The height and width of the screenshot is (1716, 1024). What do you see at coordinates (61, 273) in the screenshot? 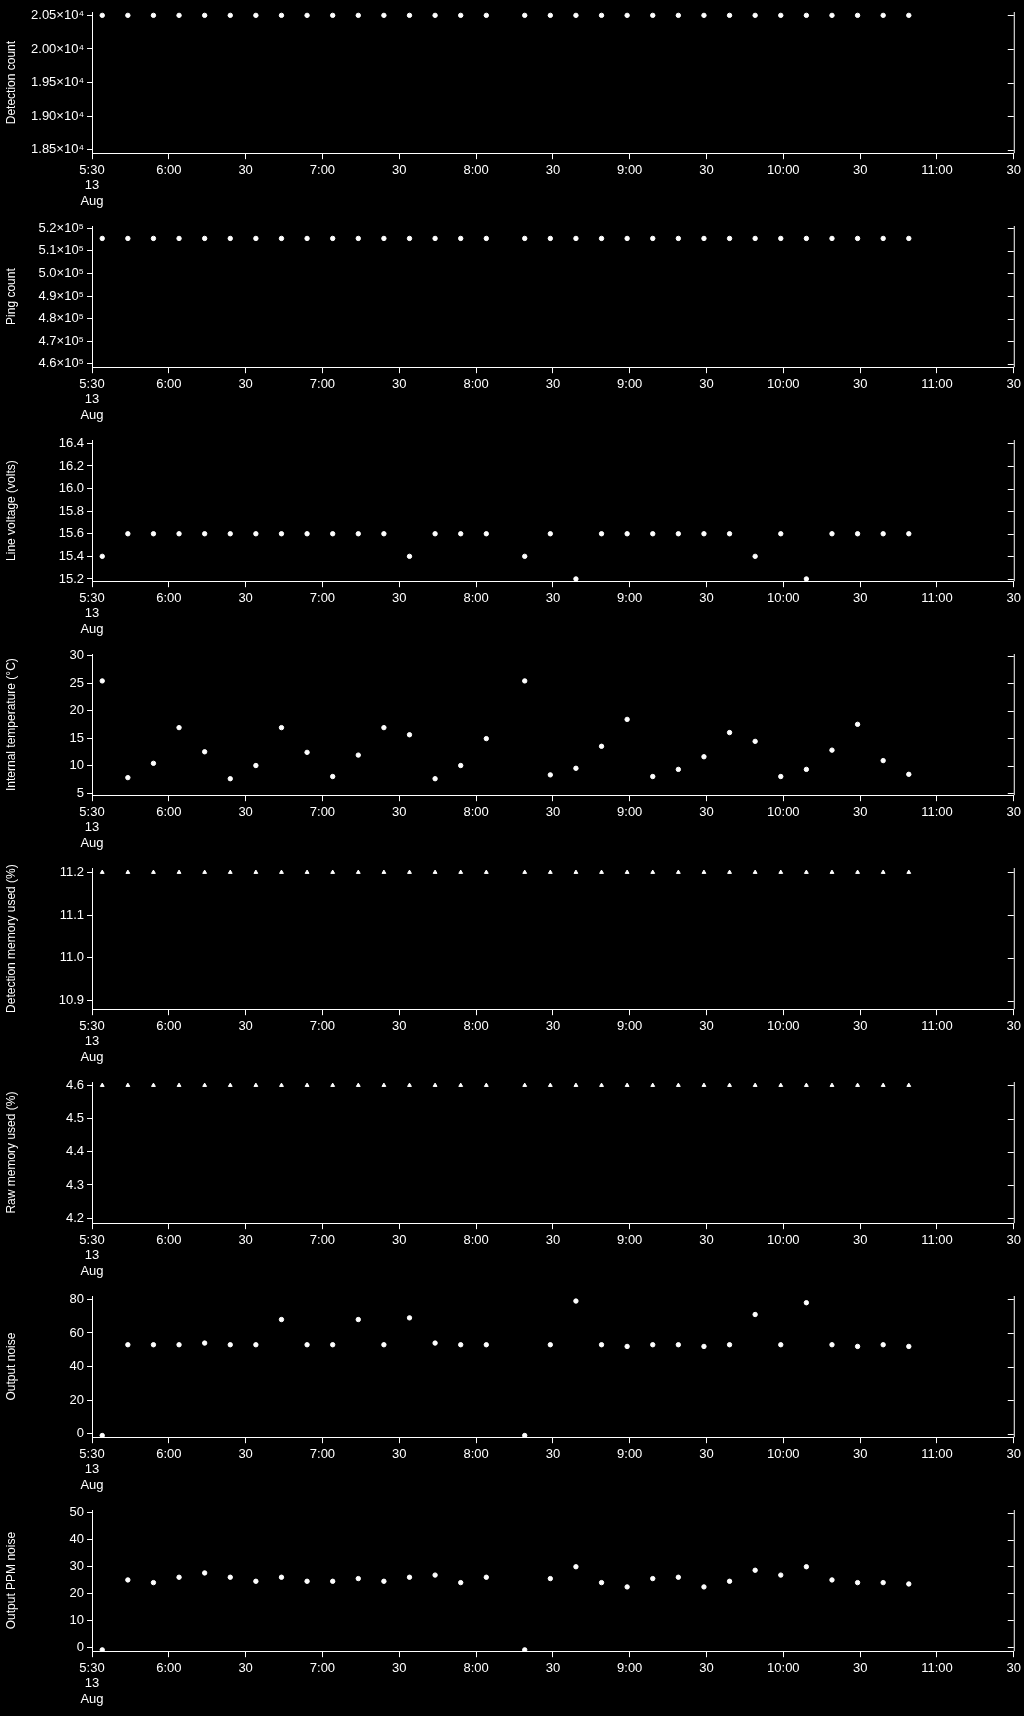
I see `y-tick-label: 5.0×10⁵` at bounding box center [61, 273].